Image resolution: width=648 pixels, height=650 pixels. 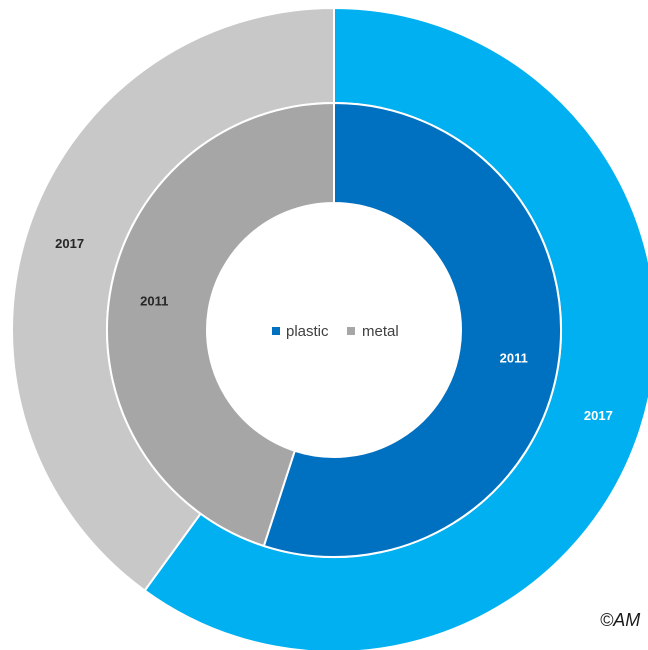 I want to click on copyright-text: ©AM, so click(x=620, y=620).